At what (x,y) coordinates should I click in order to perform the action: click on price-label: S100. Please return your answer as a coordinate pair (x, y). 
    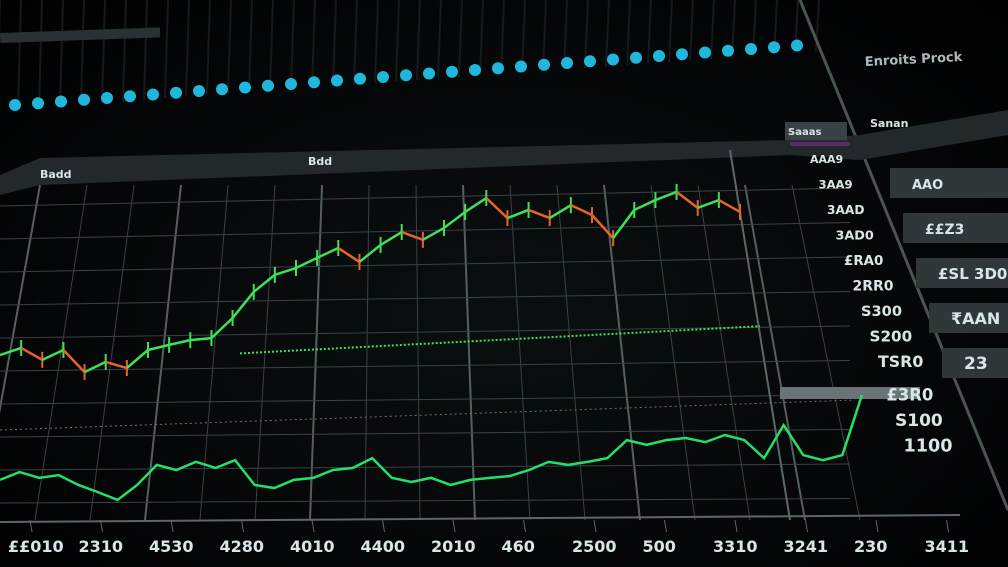
    Looking at the image, I should click on (919, 421).